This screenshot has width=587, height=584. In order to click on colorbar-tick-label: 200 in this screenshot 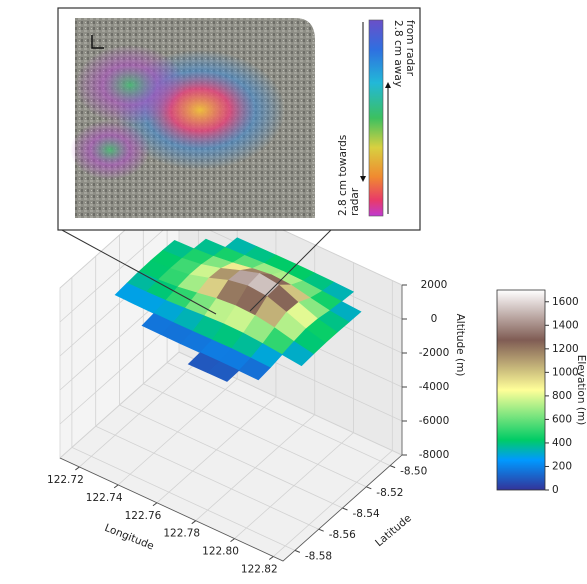, I will do `click(562, 466)`.